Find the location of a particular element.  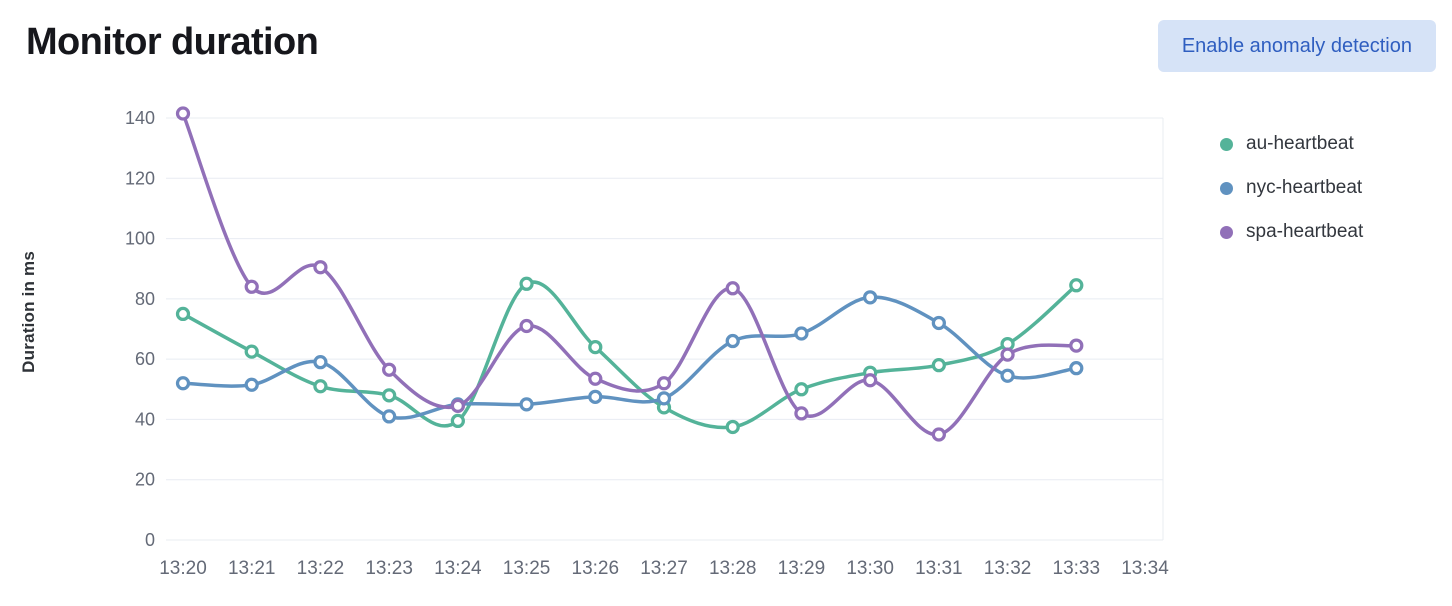

y-tick-label: 60 is located at coordinates (145, 359).